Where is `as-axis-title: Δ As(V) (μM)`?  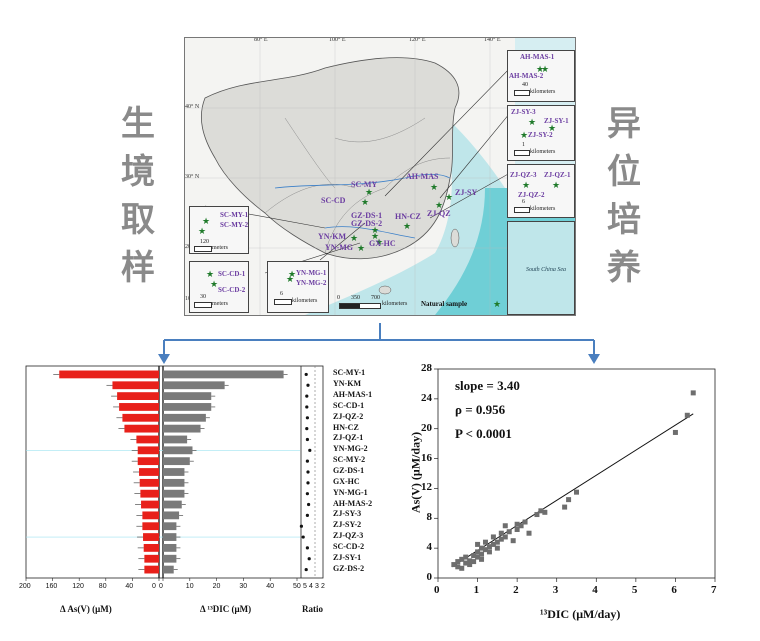
as-axis-title: Δ As(V) (μM) is located at coordinates (86, 609).